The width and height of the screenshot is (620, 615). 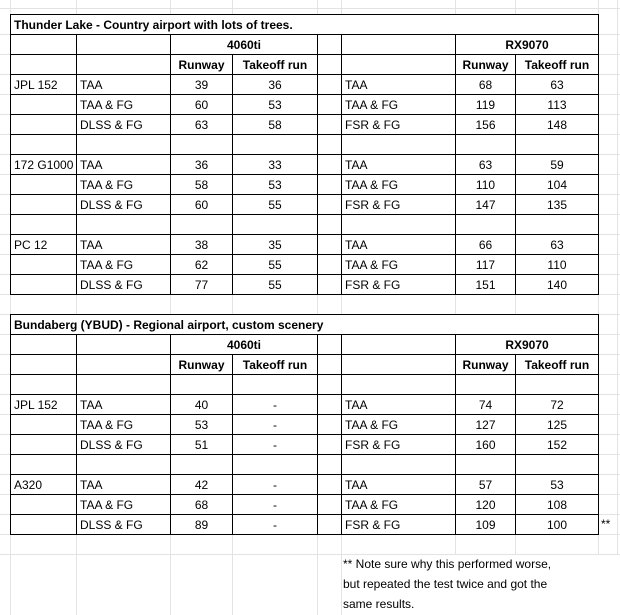 What do you see at coordinates (44, 165) in the screenshot?
I see `aircraft-cell: 172 G1000` at bounding box center [44, 165].